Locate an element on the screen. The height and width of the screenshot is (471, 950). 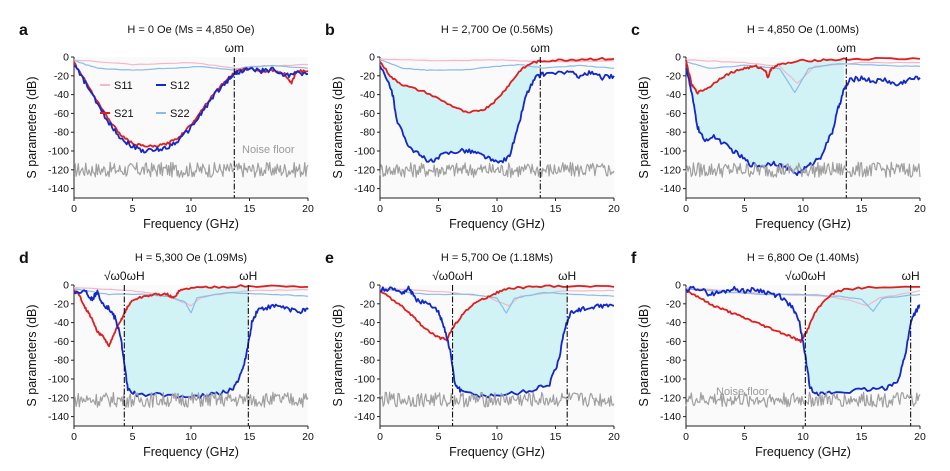
panel-title: H = 2,700 Oe (0.56Ms) is located at coordinates (497, 30).